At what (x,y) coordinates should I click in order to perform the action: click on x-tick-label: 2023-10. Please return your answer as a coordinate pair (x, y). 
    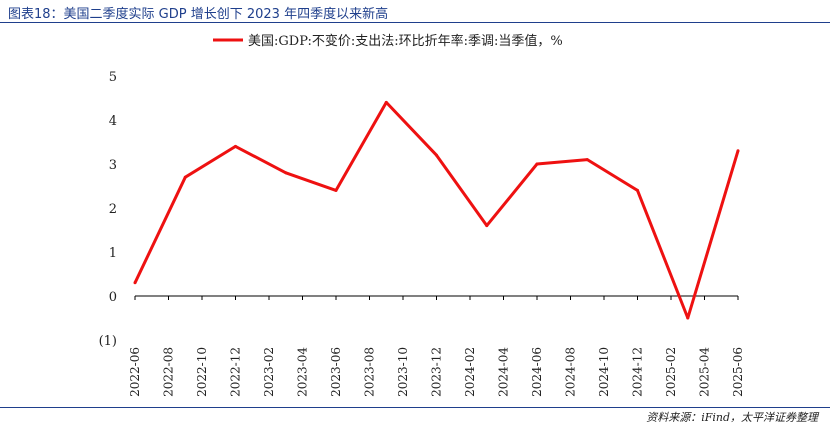
    Looking at the image, I should click on (403, 372).